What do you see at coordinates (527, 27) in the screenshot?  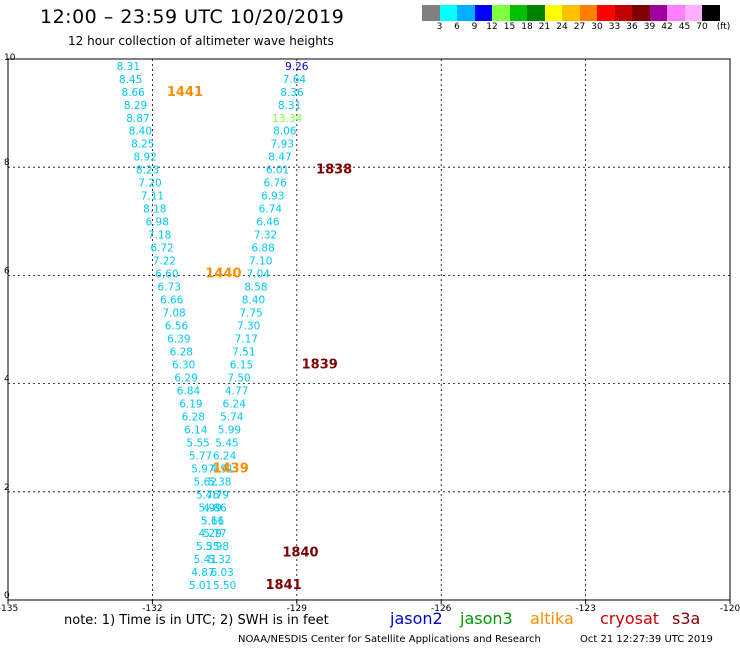 I see `legend-scale-label: 18` at bounding box center [527, 27].